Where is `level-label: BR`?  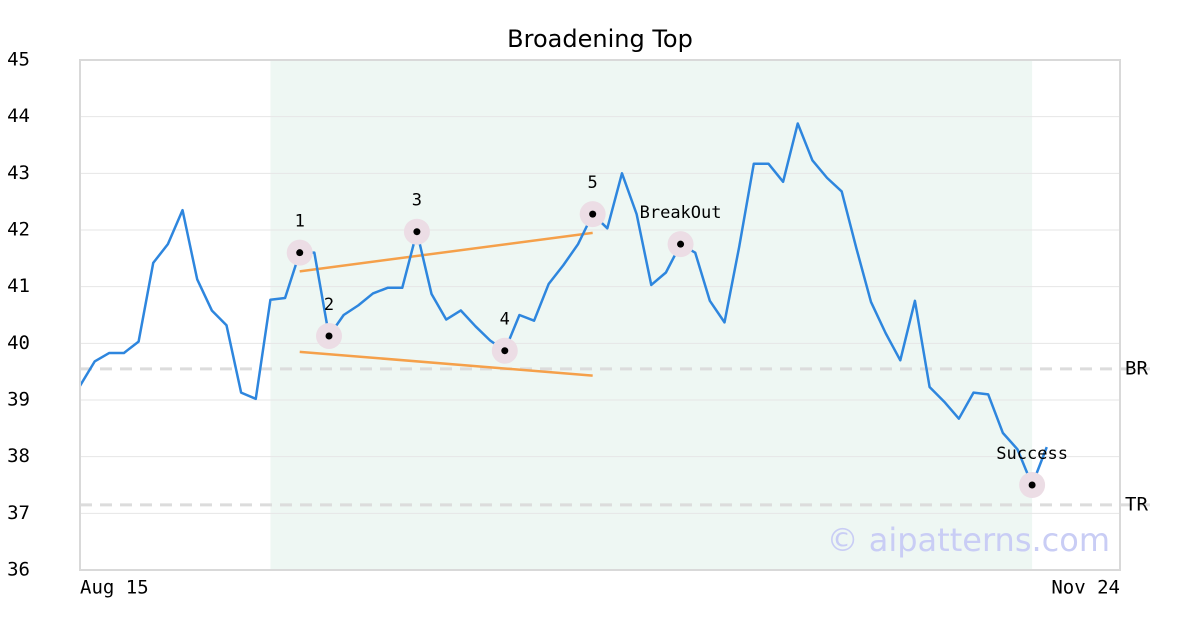 level-label: BR is located at coordinates (1136, 368).